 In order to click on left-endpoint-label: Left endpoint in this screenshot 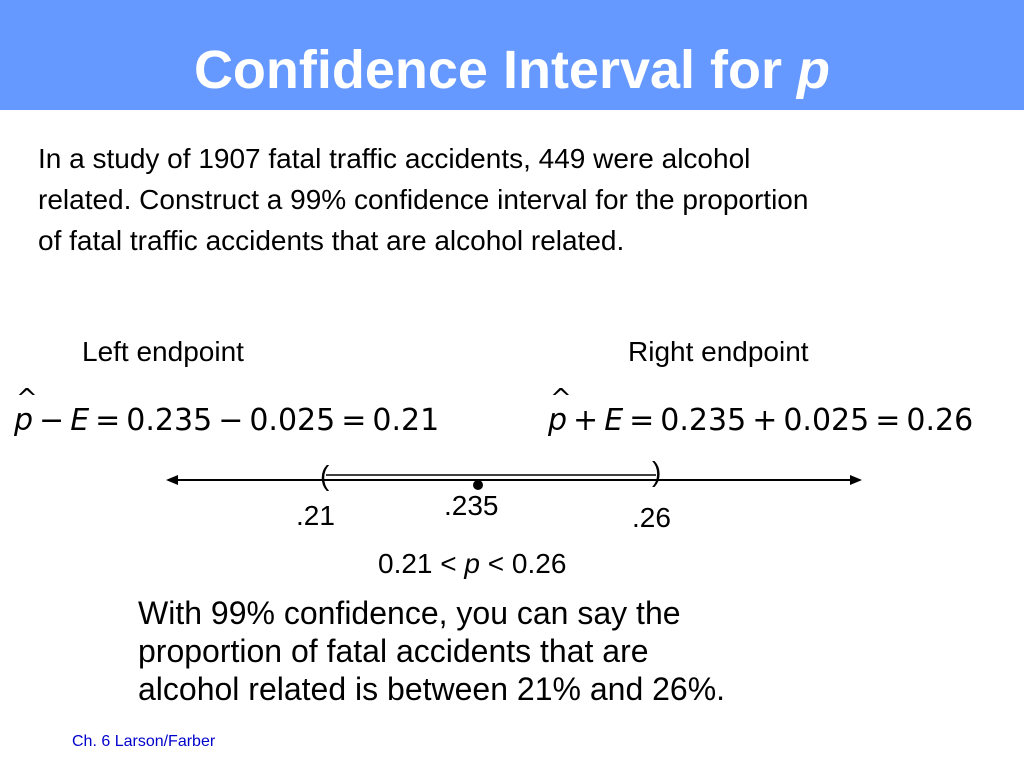, I will do `click(163, 351)`.